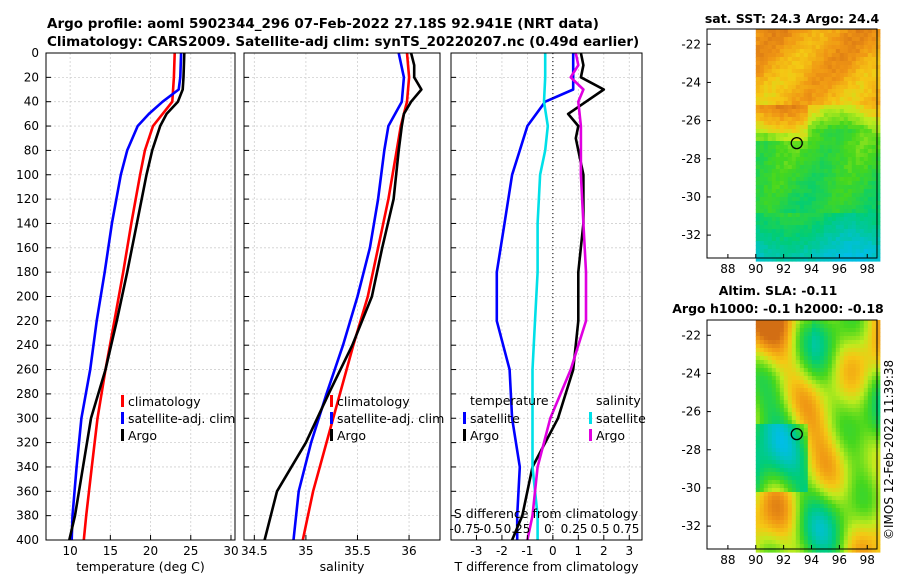 This screenshot has width=900, height=584. I want to click on x-tick-label: 92, so click(783, 560).